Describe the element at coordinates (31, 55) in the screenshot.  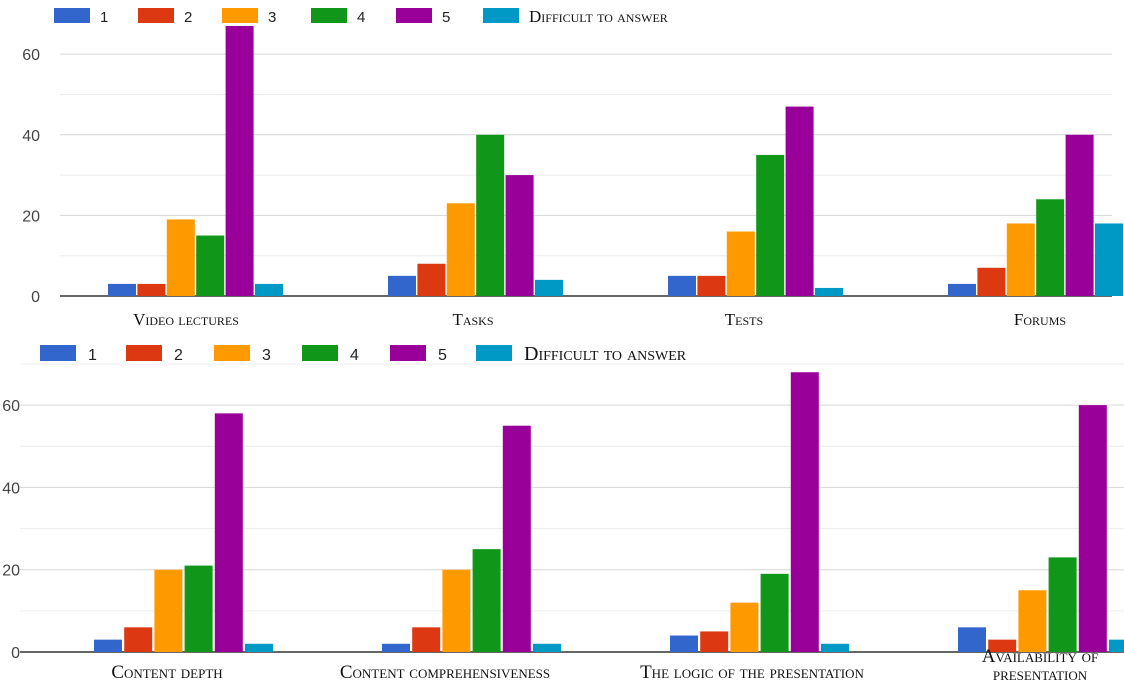
I see `top-y-tick-label: 60` at that location.